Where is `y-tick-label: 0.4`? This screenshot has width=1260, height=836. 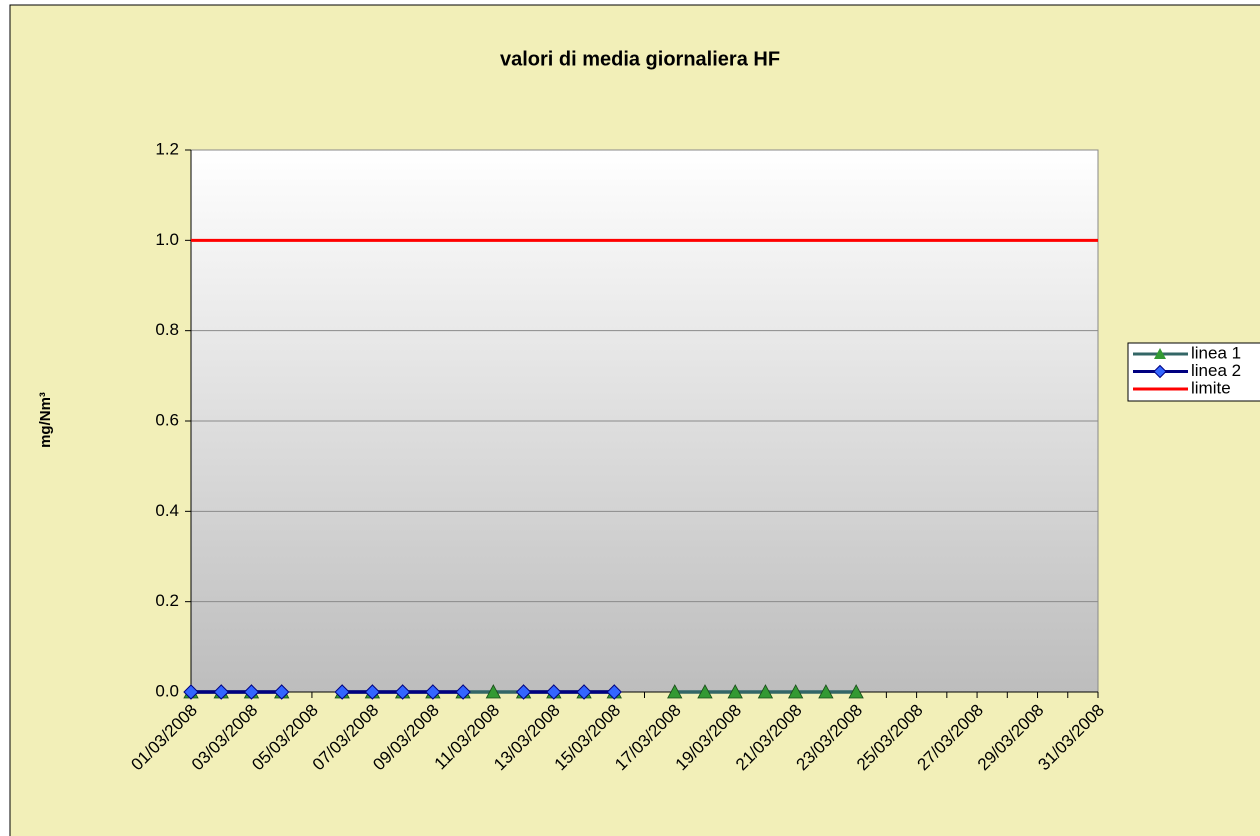 y-tick-label: 0.4 is located at coordinates (167, 510).